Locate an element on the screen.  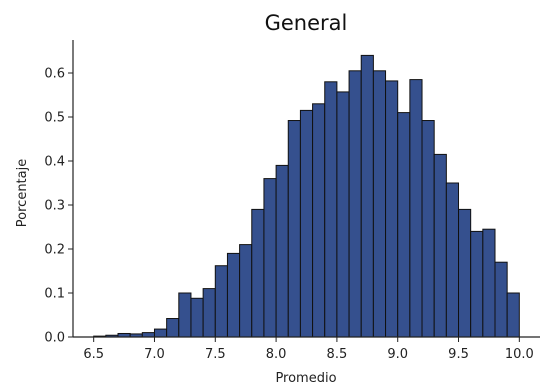
x-tick-label: 7.5 is located at coordinates (215, 354).